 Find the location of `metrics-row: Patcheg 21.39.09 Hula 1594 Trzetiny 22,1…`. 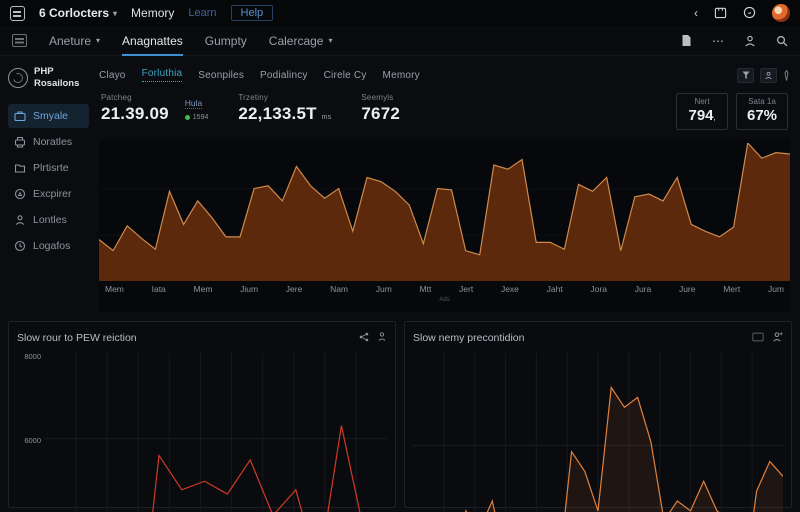

metrics-row: Patcheg 21.39.09 Hula 1594 Trzetiny 22,1… is located at coordinates (444, 113).